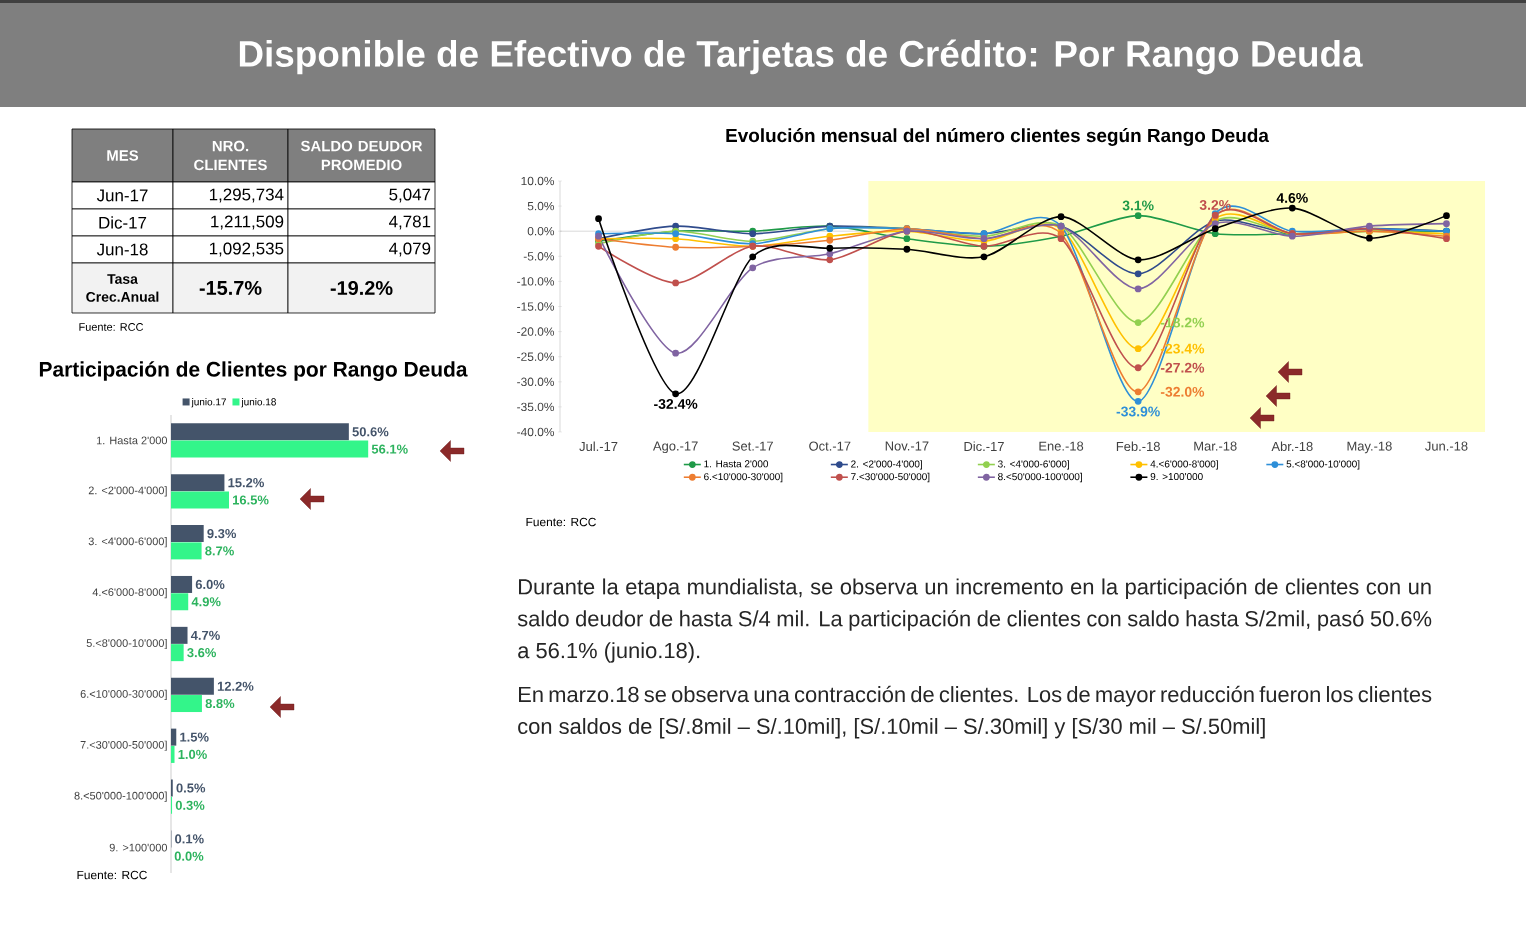 This screenshot has width=1526, height=932. Describe the element at coordinates (189, 856) in the screenshot. I see `data-label: 0.0%` at that location.